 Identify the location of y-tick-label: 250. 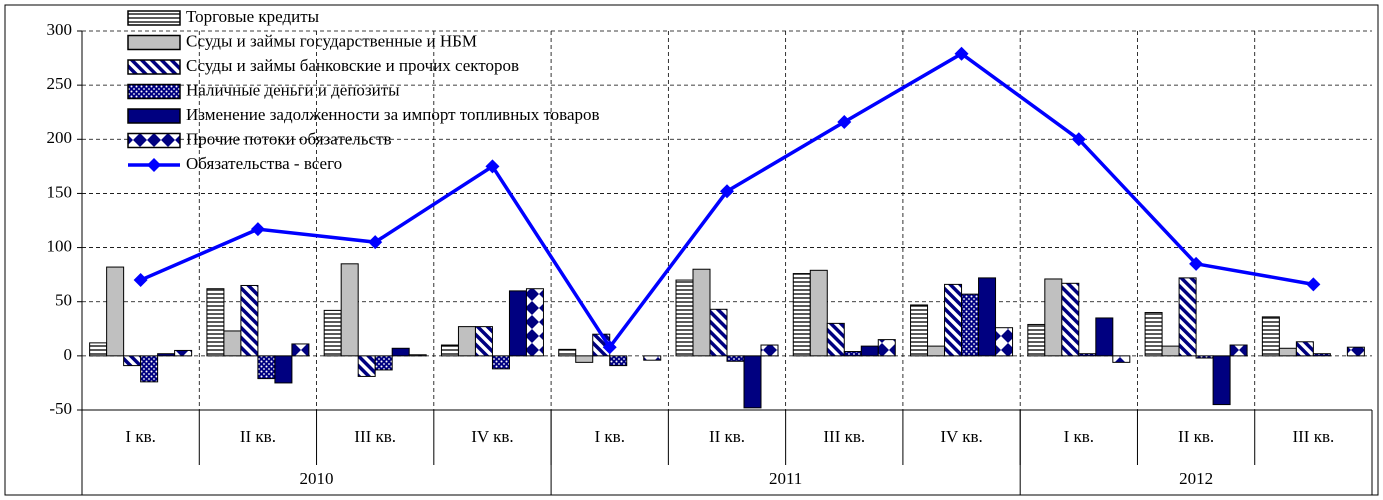
(60, 83).